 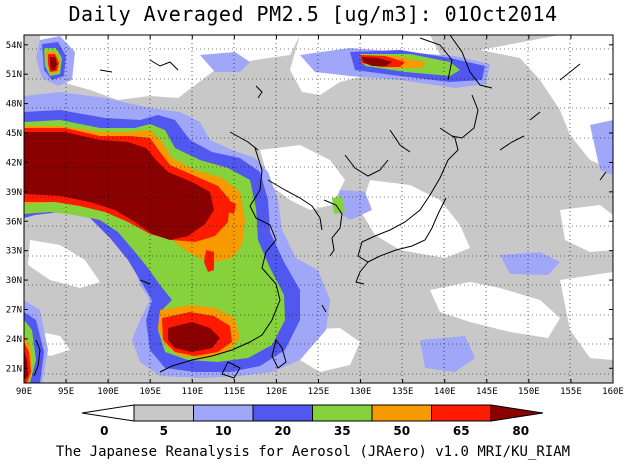 What do you see at coordinates (282, 431) in the screenshot?
I see `colorbar-label: 20` at bounding box center [282, 431].